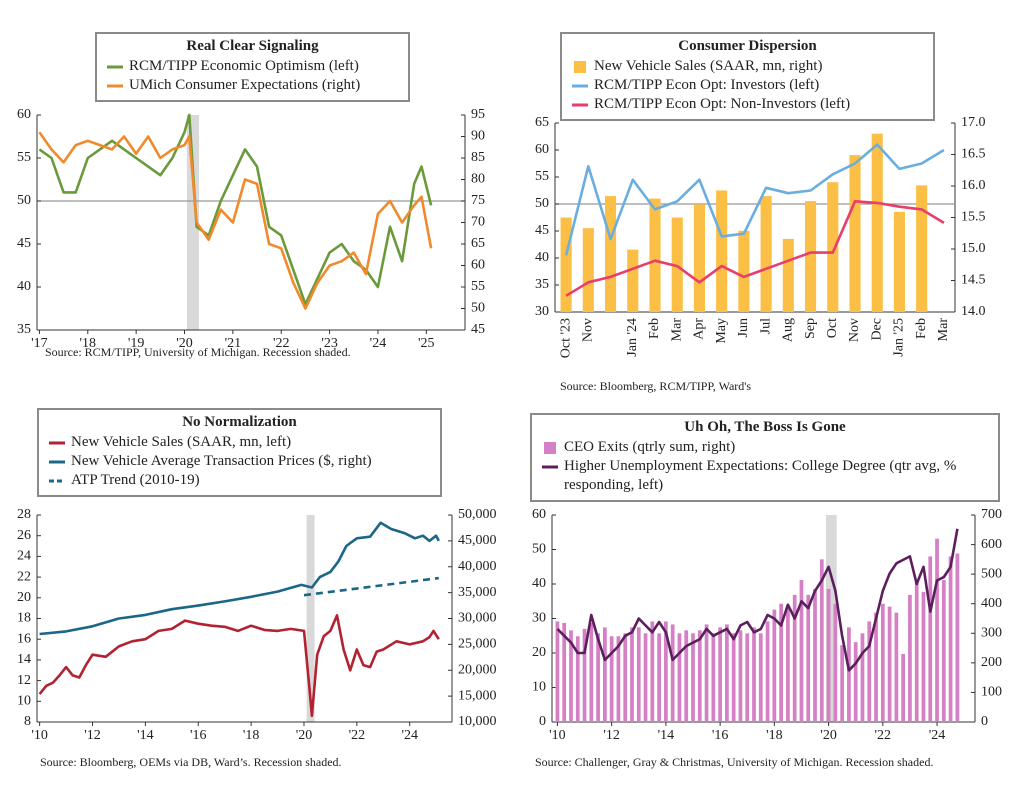  I want to click on y-tick-label: 24, so click(24, 556).